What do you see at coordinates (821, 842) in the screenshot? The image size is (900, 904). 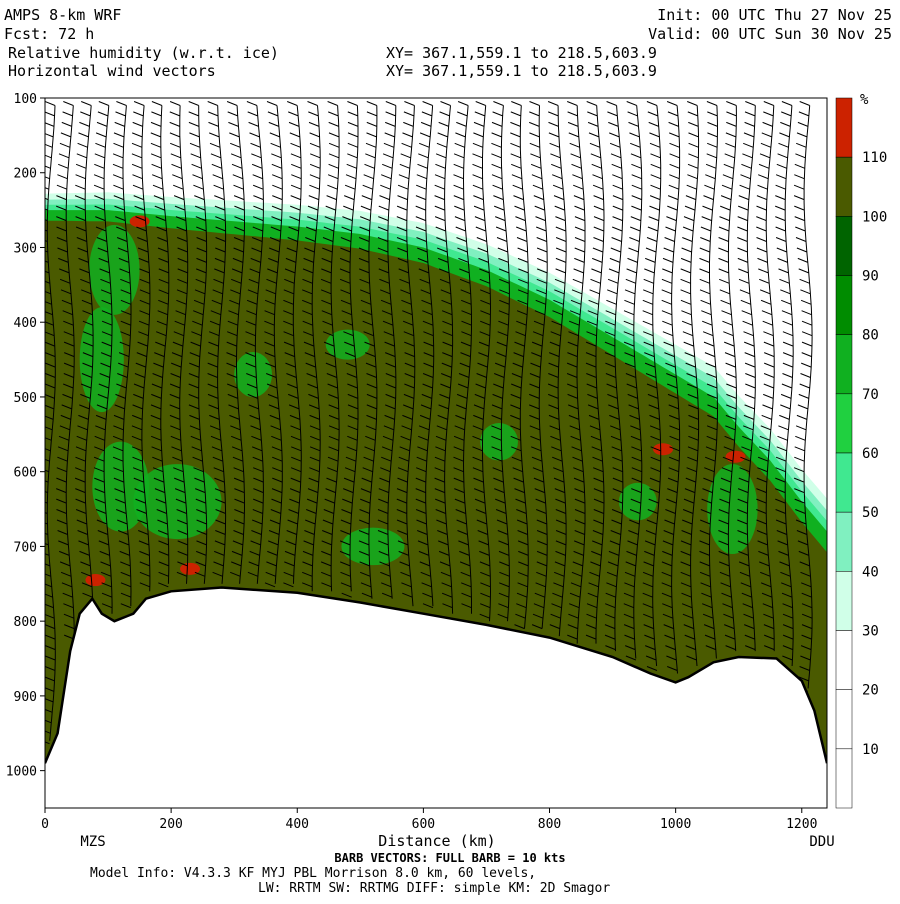 I see `x-endpoint-right: DDU` at bounding box center [821, 842].